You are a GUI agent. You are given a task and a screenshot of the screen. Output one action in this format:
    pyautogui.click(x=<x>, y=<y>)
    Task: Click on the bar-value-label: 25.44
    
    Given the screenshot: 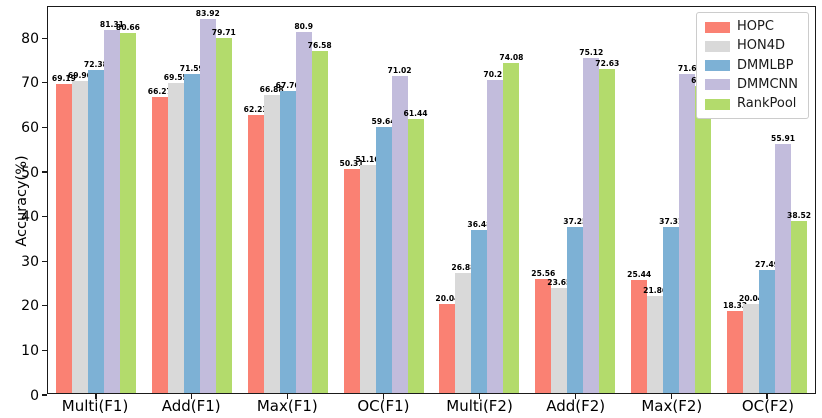 What is the action you would take?
    pyautogui.click(x=639, y=274)
    